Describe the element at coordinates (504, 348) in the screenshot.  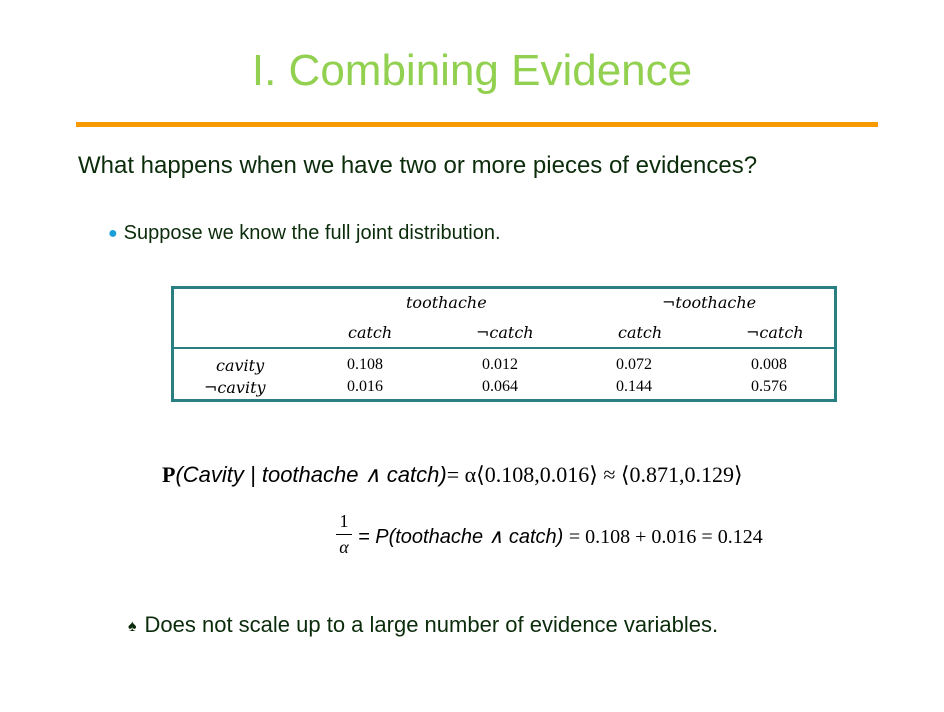
I see `table-header-separator` at that location.